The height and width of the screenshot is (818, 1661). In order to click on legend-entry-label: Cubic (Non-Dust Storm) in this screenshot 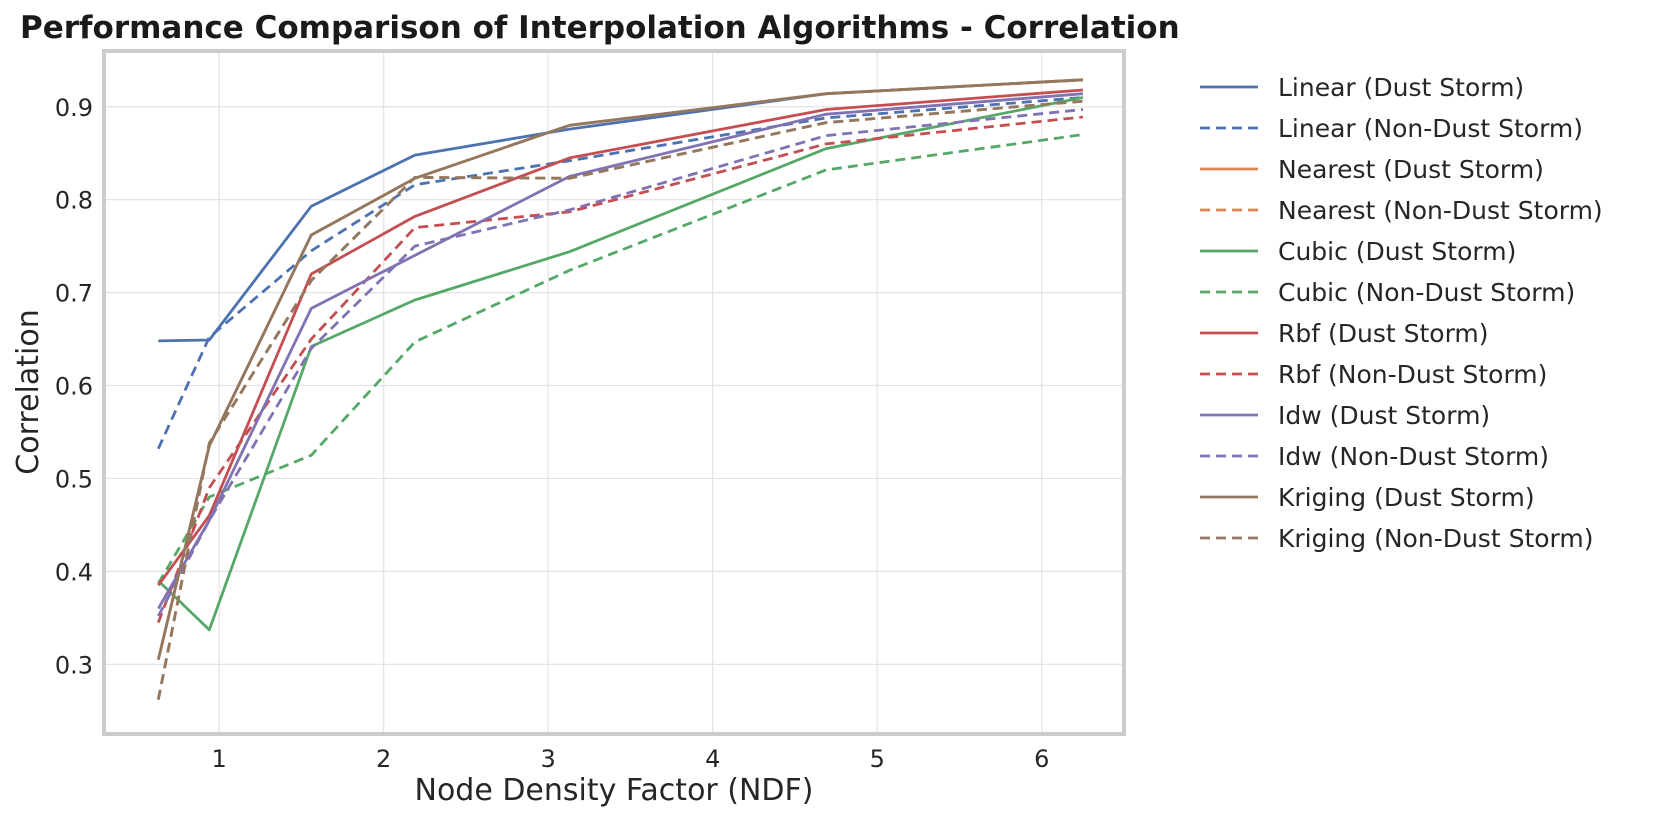, I will do `click(1426, 292)`.